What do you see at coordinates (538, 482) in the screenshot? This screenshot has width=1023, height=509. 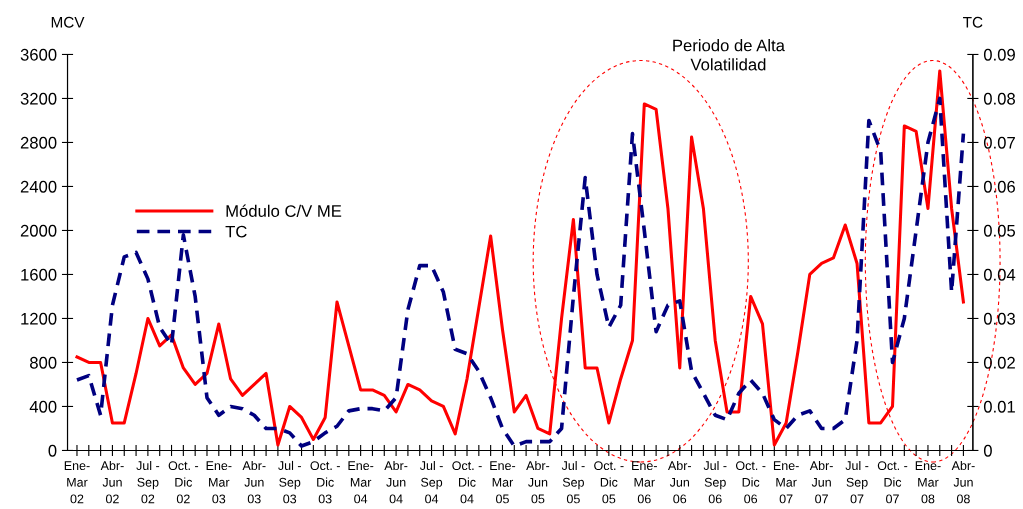 I see `x-tick-label: Abr- Jun 05` at bounding box center [538, 482].